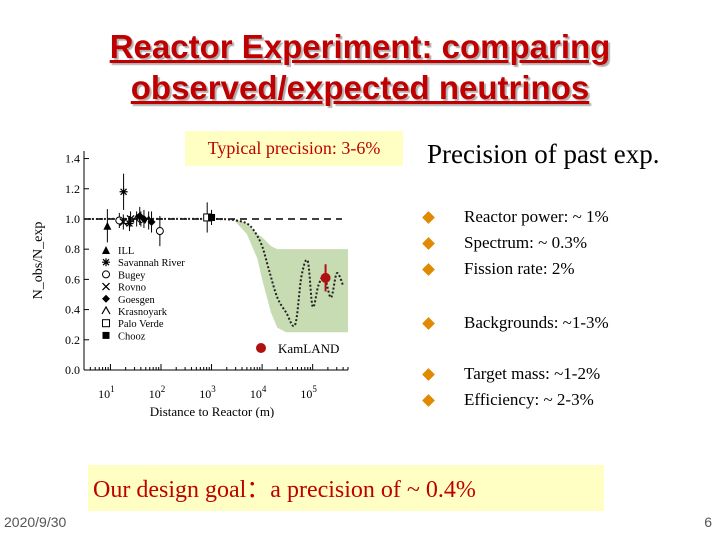 The width and height of the screenshot is (720, 540). What do you see at coordinates (519, 268) in the screenshot?
I see `bullet-fission-rate: Fission rate: 2%` at bounding box center [519, 268].